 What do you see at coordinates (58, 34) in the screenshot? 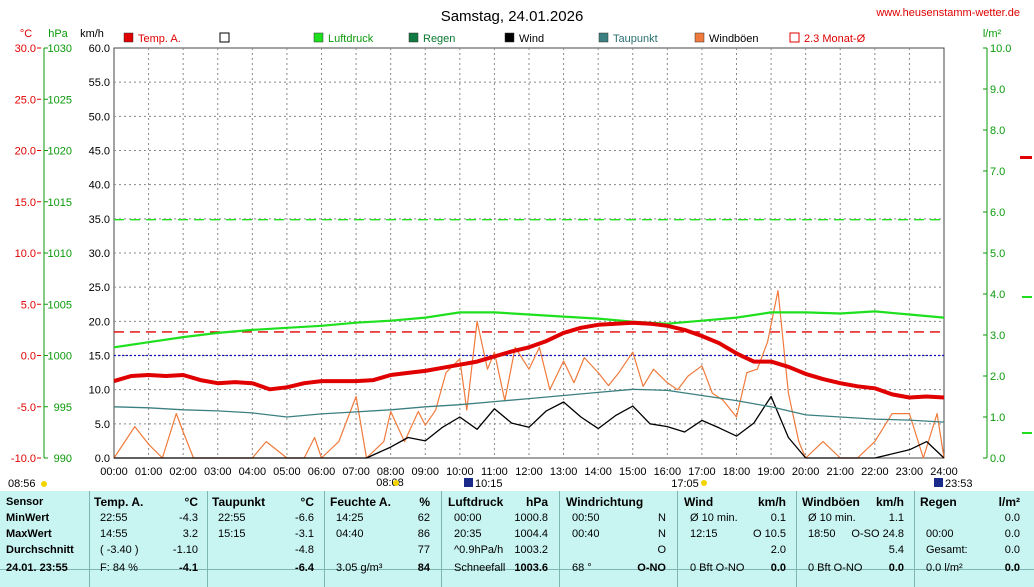
I see `pressure-unit-label: hPa` at bounding box center [58, 34].